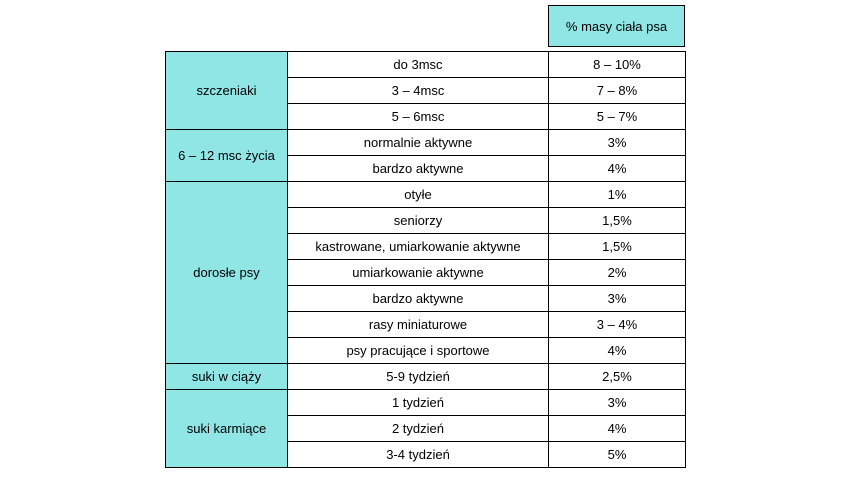 The width and height of the screenshot is (852, 479). What do you see at coordinates (418, 194) in the screenshot?
I see `desc-cell: otyłe` at bounding box center [418, 194].